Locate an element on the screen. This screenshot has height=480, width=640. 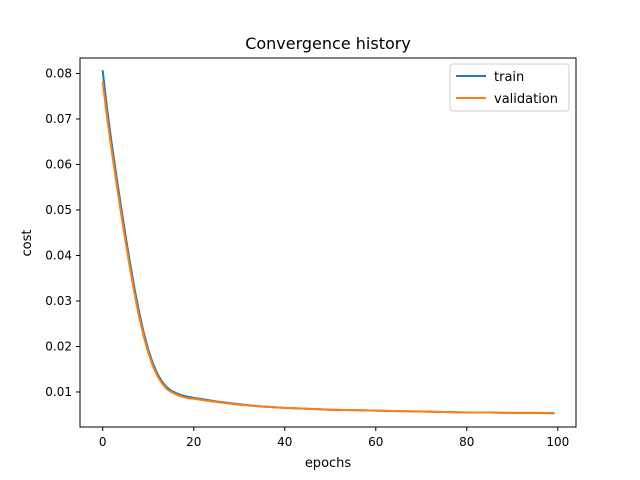
y-tick-label: 0.02 is located at coordinates (58, 346).